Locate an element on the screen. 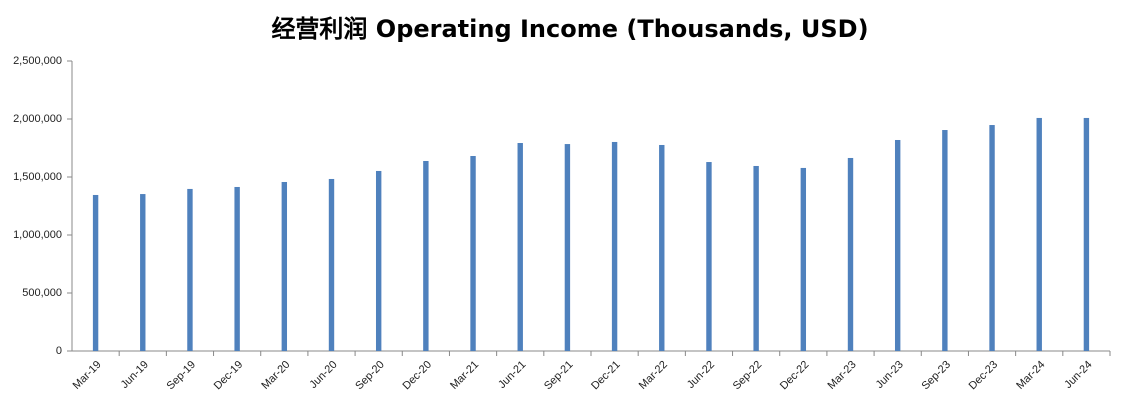 The height and width of the screenshot is (411, 1129). y-tick-label: 1,000,000 is located at coordinates (37, 235).